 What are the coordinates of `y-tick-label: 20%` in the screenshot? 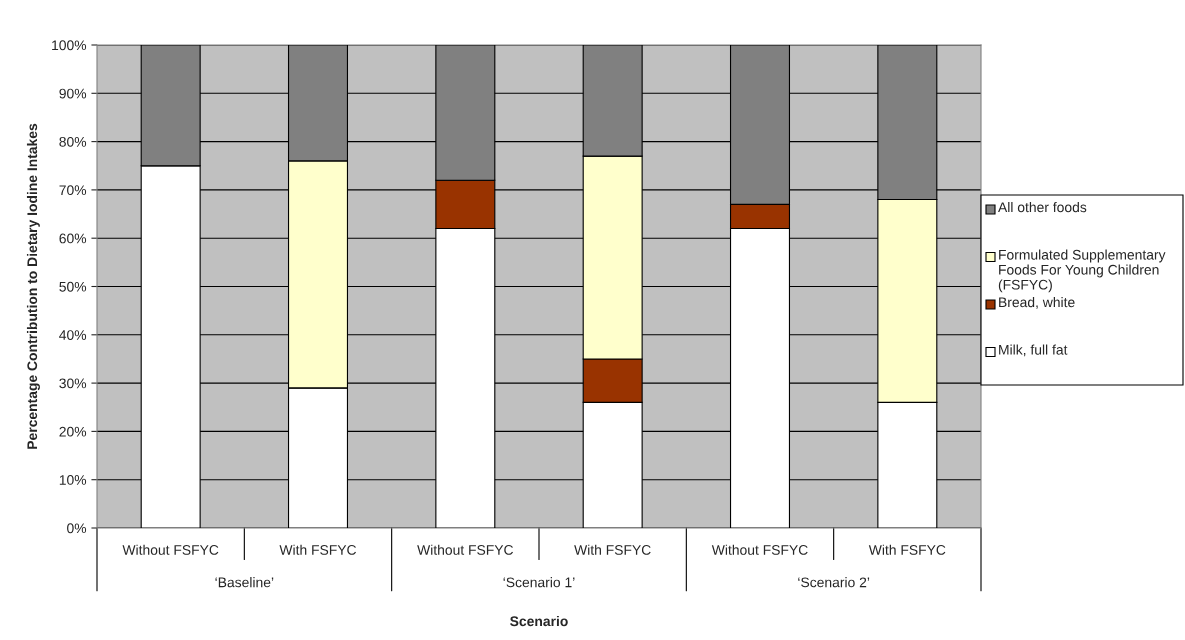 It's located at (73, 431).